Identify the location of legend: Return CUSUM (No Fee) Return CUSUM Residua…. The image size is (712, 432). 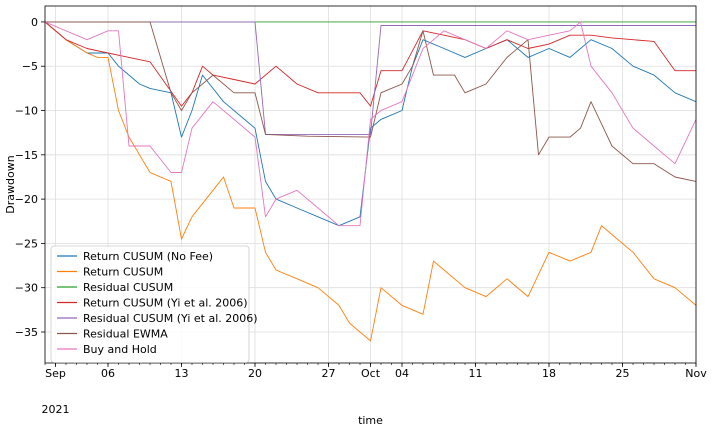
(154, 304).